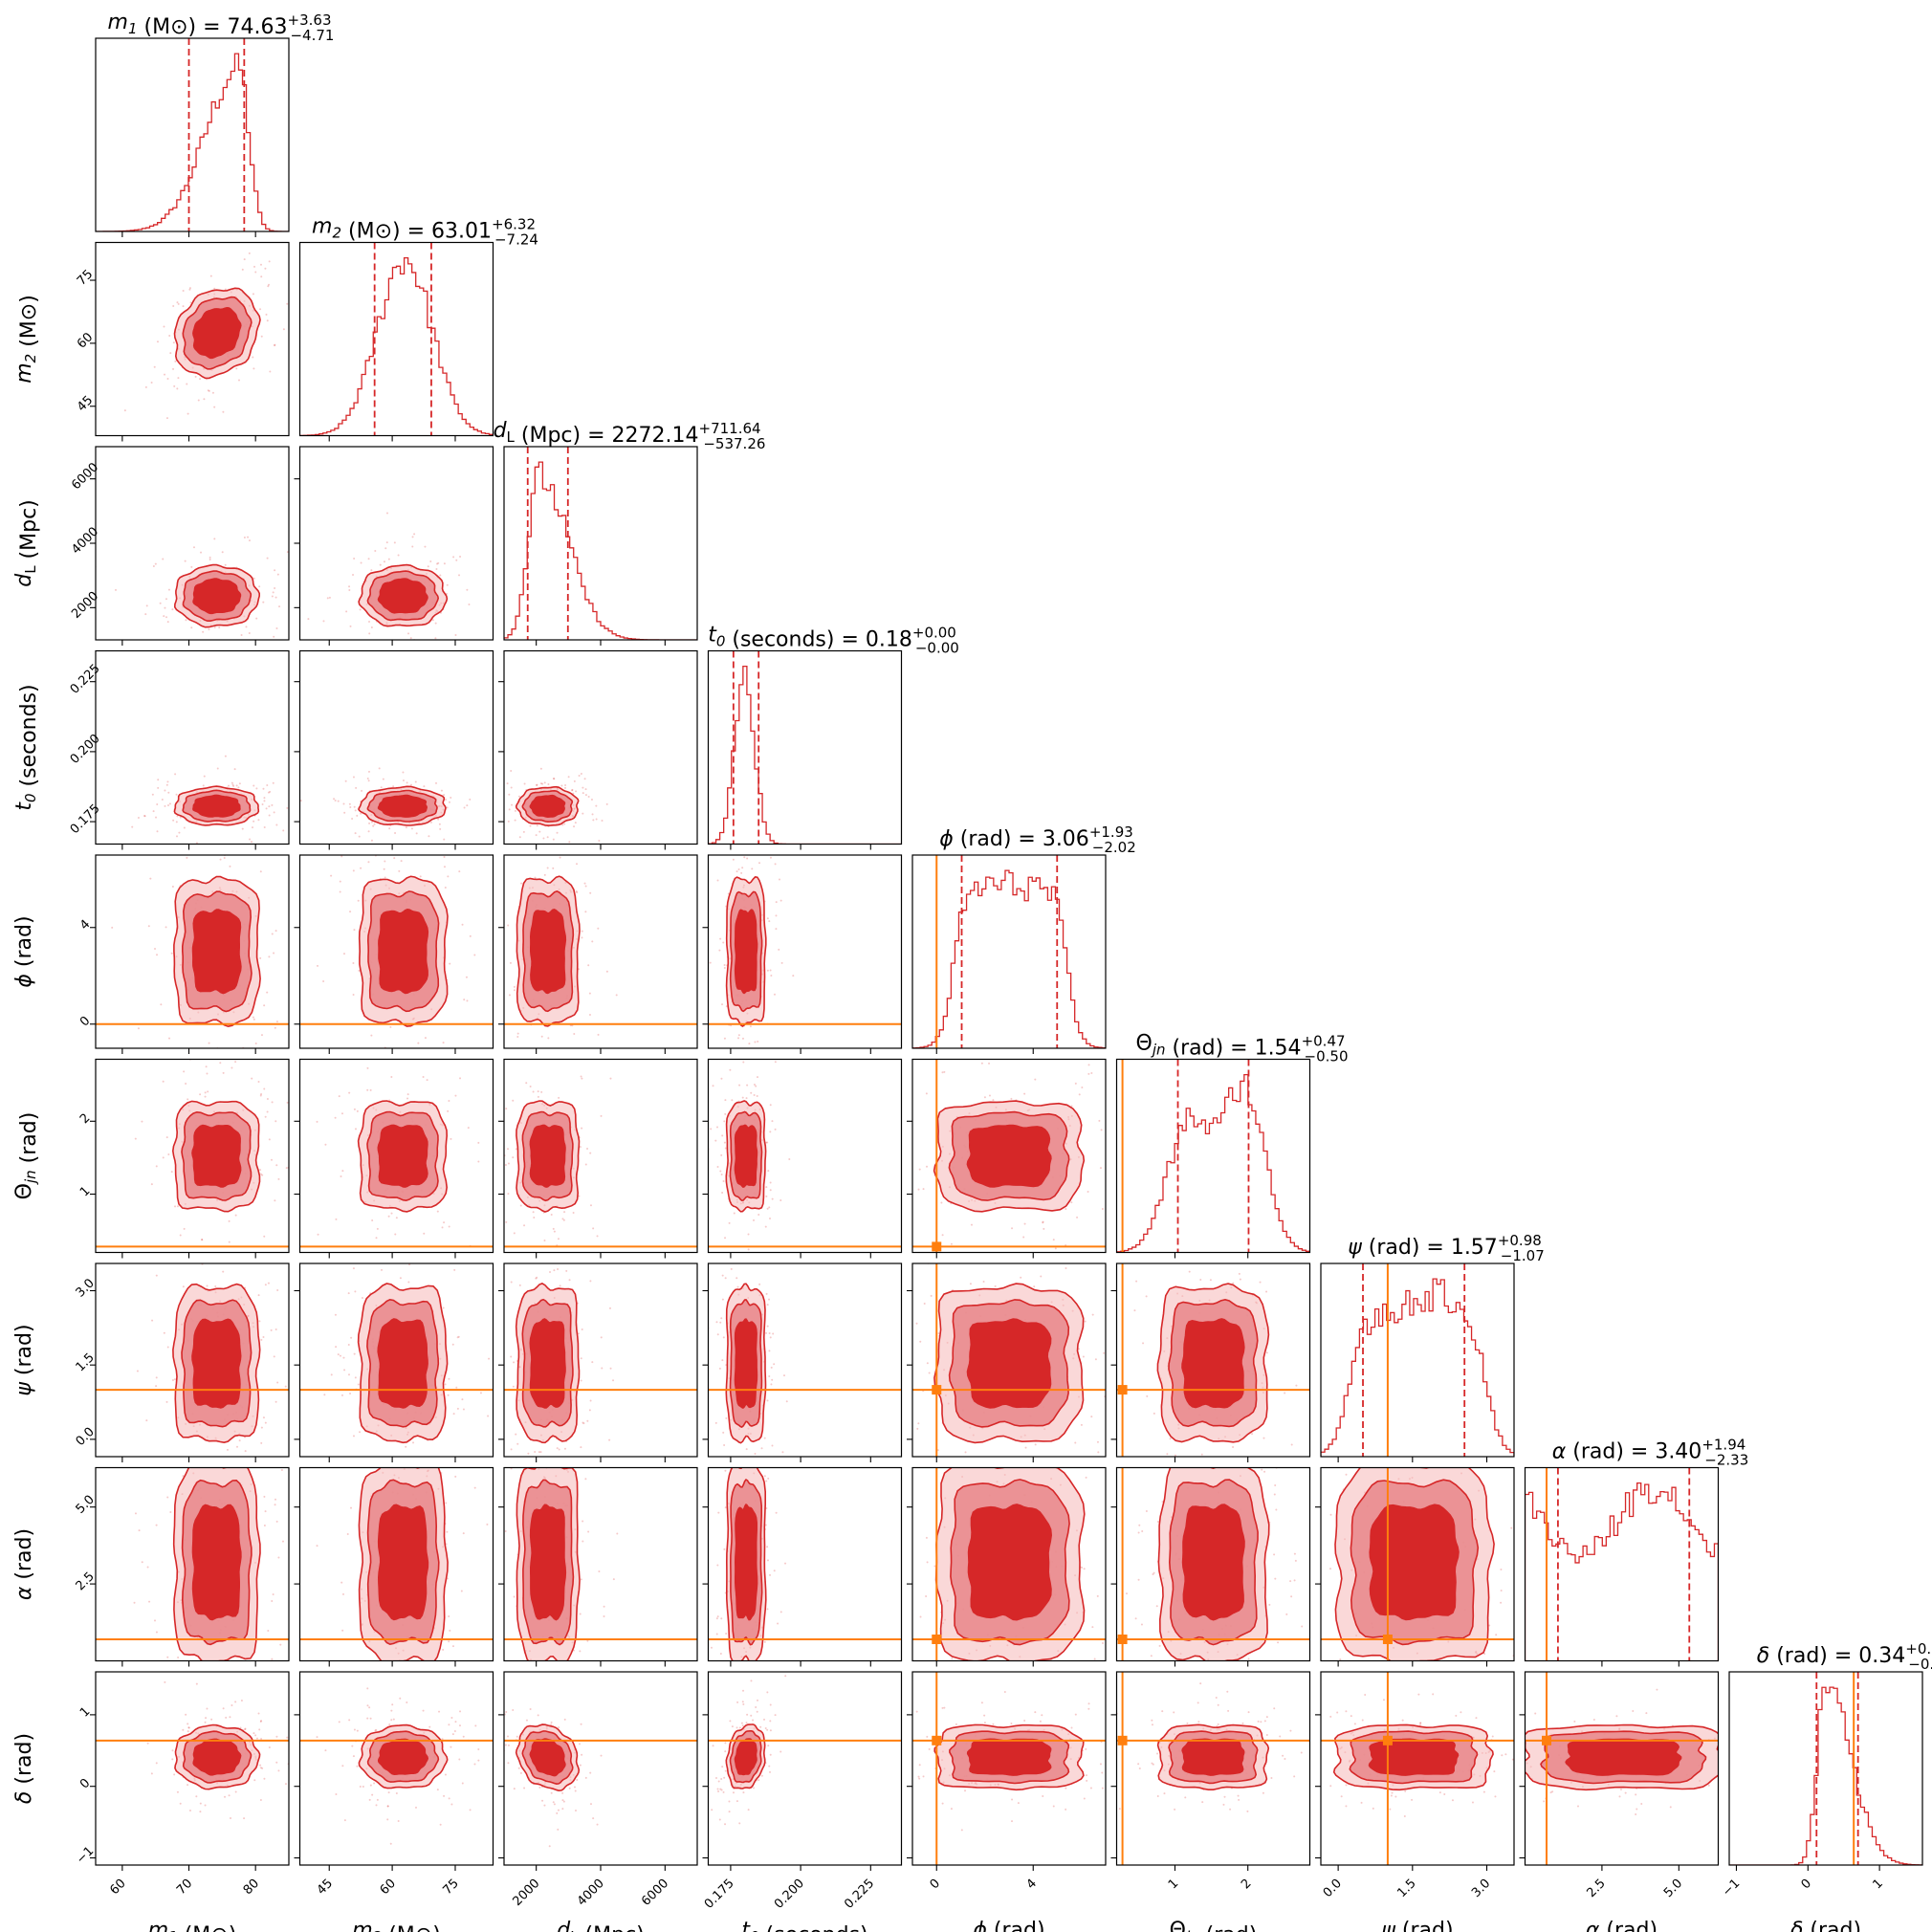  Describe the element at coordinates (1623, 1757) in the screenshot. I see `contour-inner-alpha-delta` at that location.